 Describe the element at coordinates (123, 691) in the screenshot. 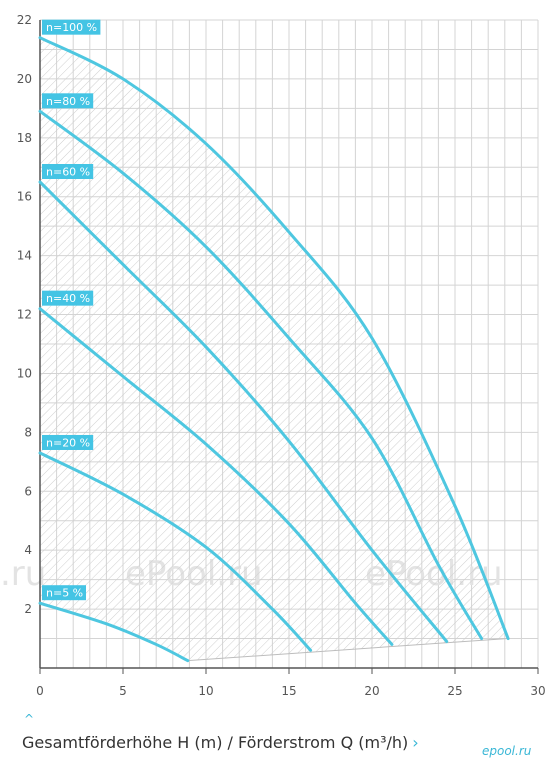

I see `x-tick-label: 5` at that location.